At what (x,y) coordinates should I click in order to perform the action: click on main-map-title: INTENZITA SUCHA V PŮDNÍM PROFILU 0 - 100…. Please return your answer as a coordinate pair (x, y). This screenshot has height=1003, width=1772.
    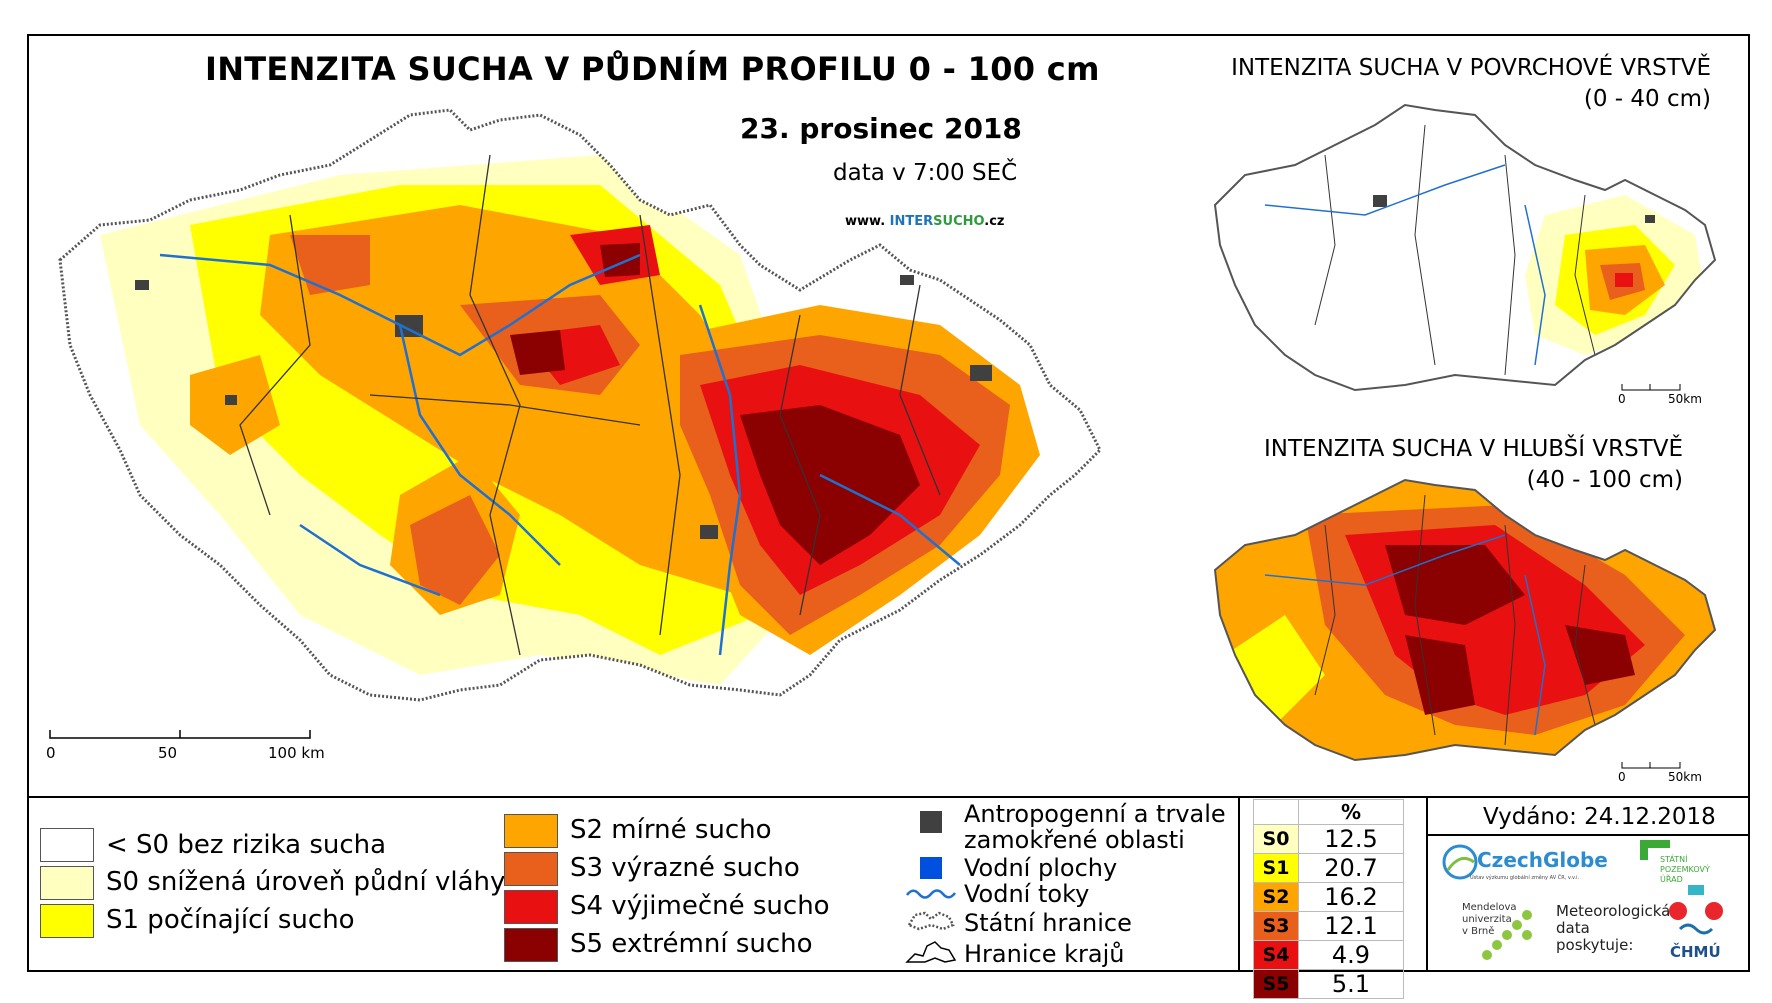
    Looking at the image, I should click on (652, 69).